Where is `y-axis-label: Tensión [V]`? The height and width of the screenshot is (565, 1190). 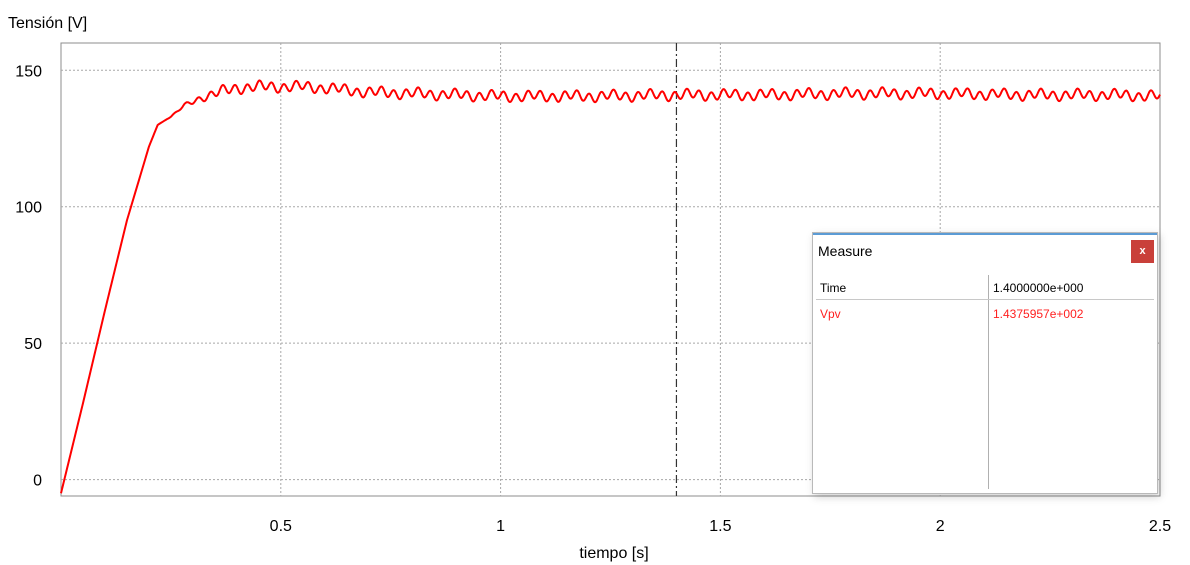 y-axis-label: Tensión [V] is located at coordinates (47, 23).